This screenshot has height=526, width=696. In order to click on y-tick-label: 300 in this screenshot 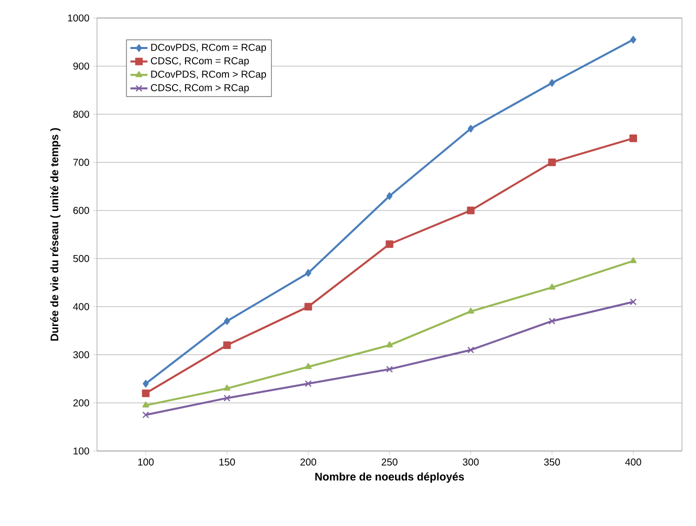, I will do `click(81, 354)`.